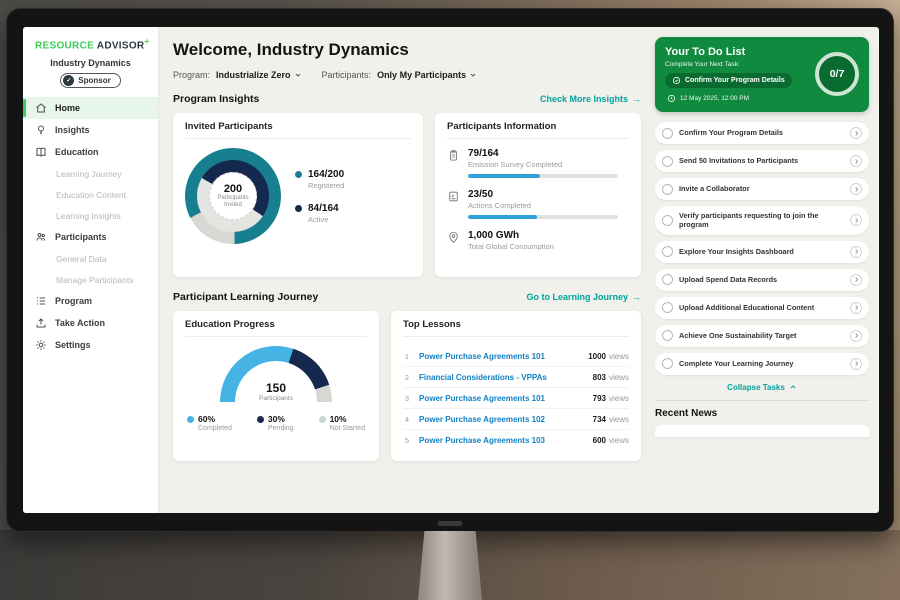 The image size is (900, 600). What do you see at coordinates (90, 173) in the screenshot?
I see `sidebar-item-learning-journey: Learning Journey` at bounding box center [90, 173].